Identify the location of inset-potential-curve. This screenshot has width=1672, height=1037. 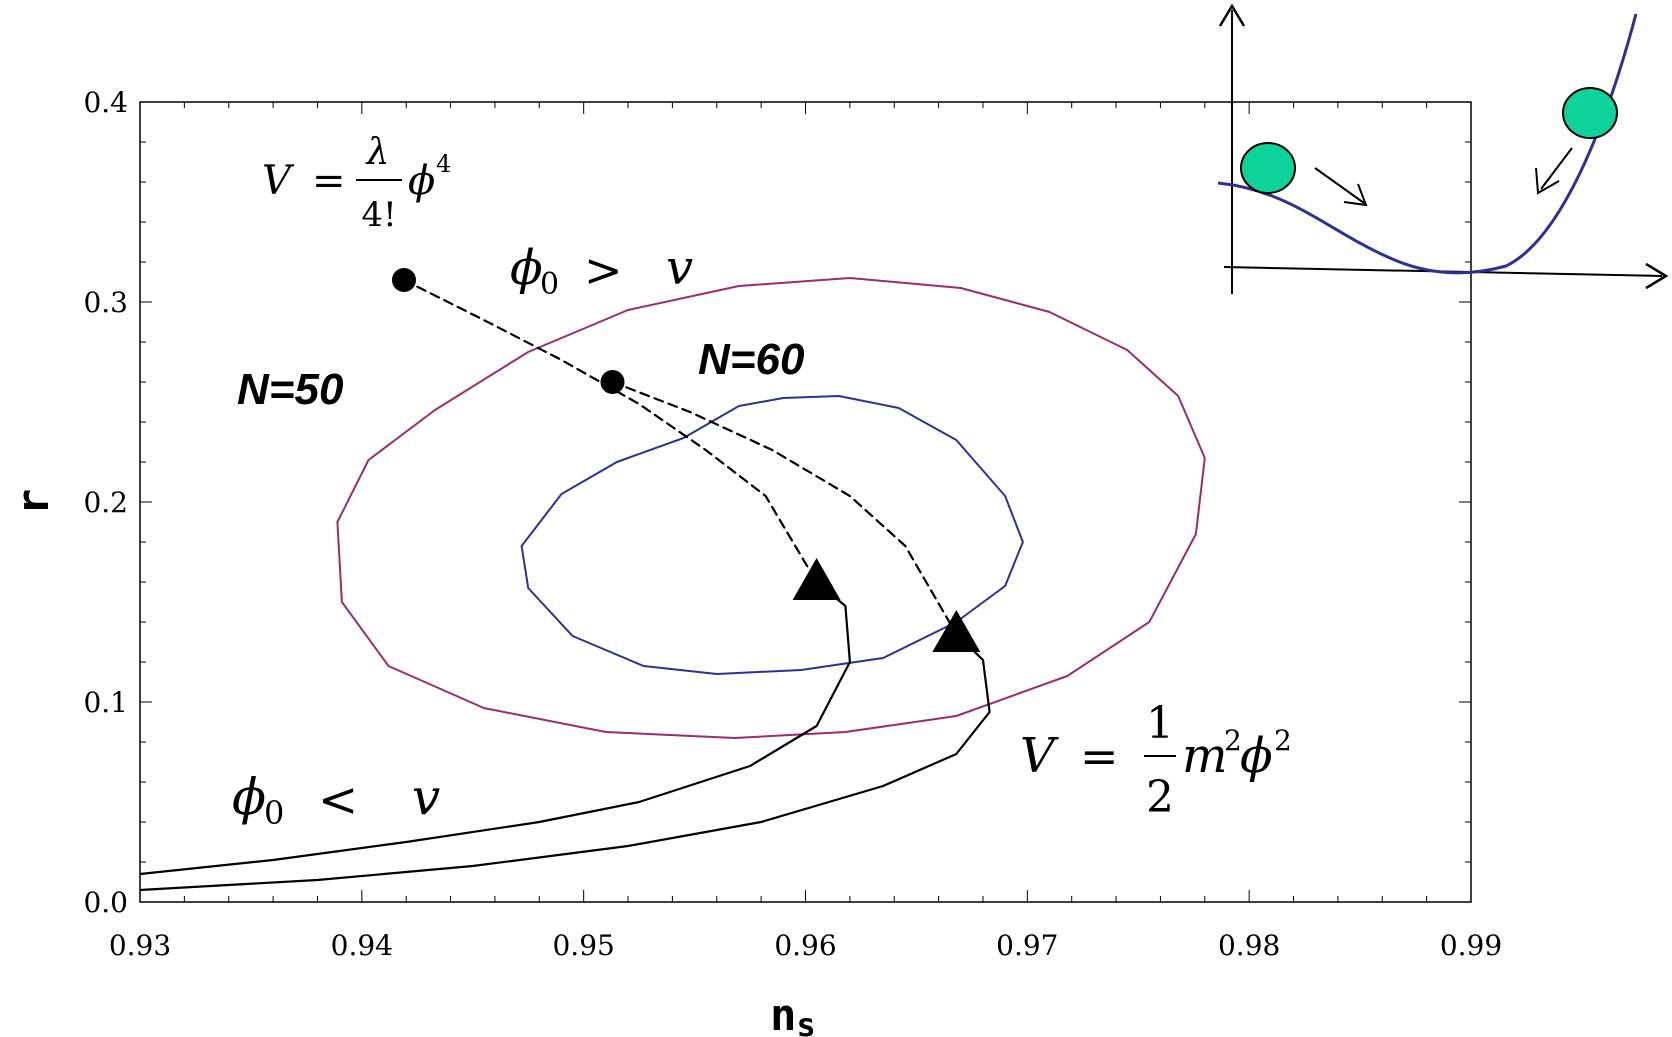
(1427, 144).